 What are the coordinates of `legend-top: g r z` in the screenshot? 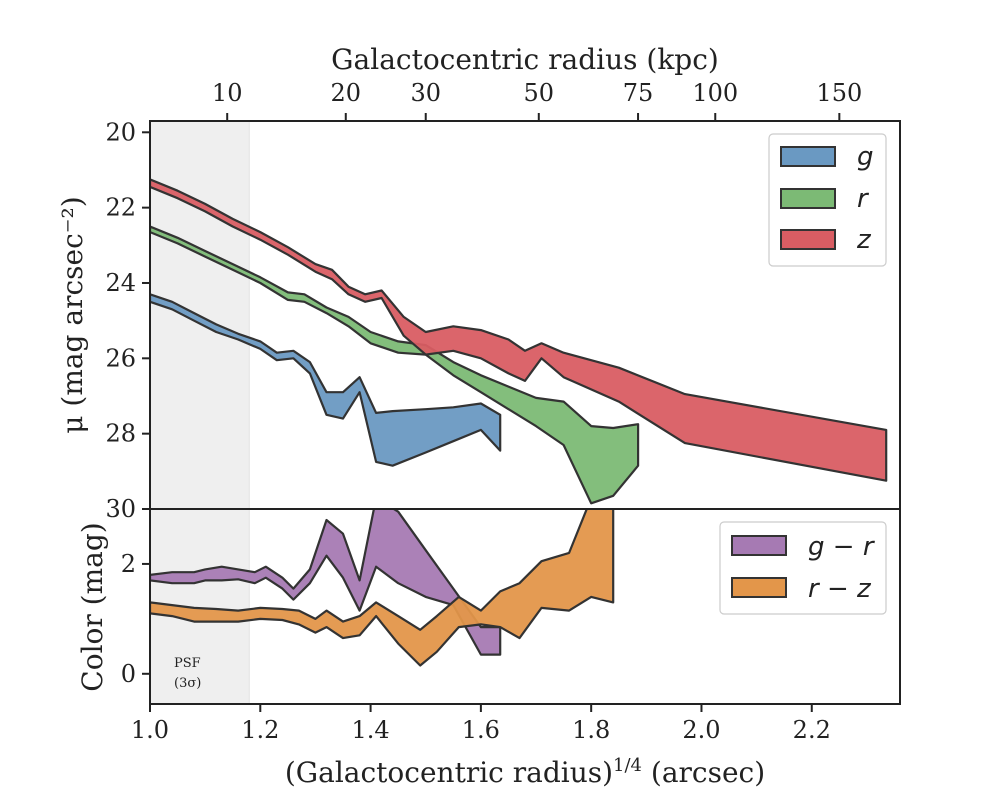 It's located at (827, 200).